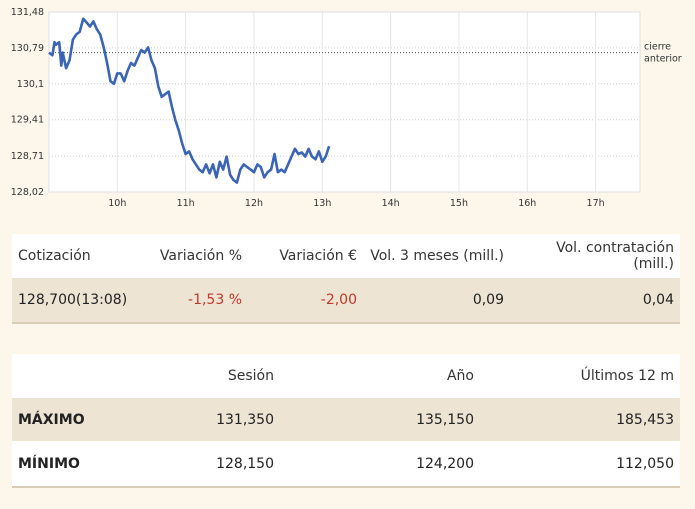 This screenshot has width=695, height=509. What do you see at coordinates (436, 256) in the screenshot?
I see `header-vol-3-meses: Vol. 3 meses (mill.)` at bounding box center [436, 256].